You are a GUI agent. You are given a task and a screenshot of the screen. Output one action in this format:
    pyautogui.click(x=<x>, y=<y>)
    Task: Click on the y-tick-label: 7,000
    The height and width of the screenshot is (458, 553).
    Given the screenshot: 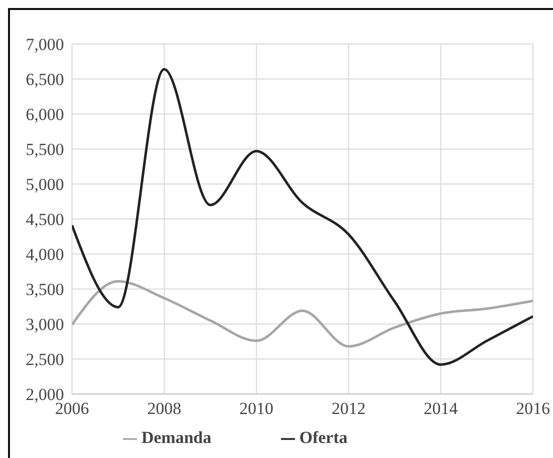 What is the action you would take?
    pyautogui.click(x=45, y=44)
    